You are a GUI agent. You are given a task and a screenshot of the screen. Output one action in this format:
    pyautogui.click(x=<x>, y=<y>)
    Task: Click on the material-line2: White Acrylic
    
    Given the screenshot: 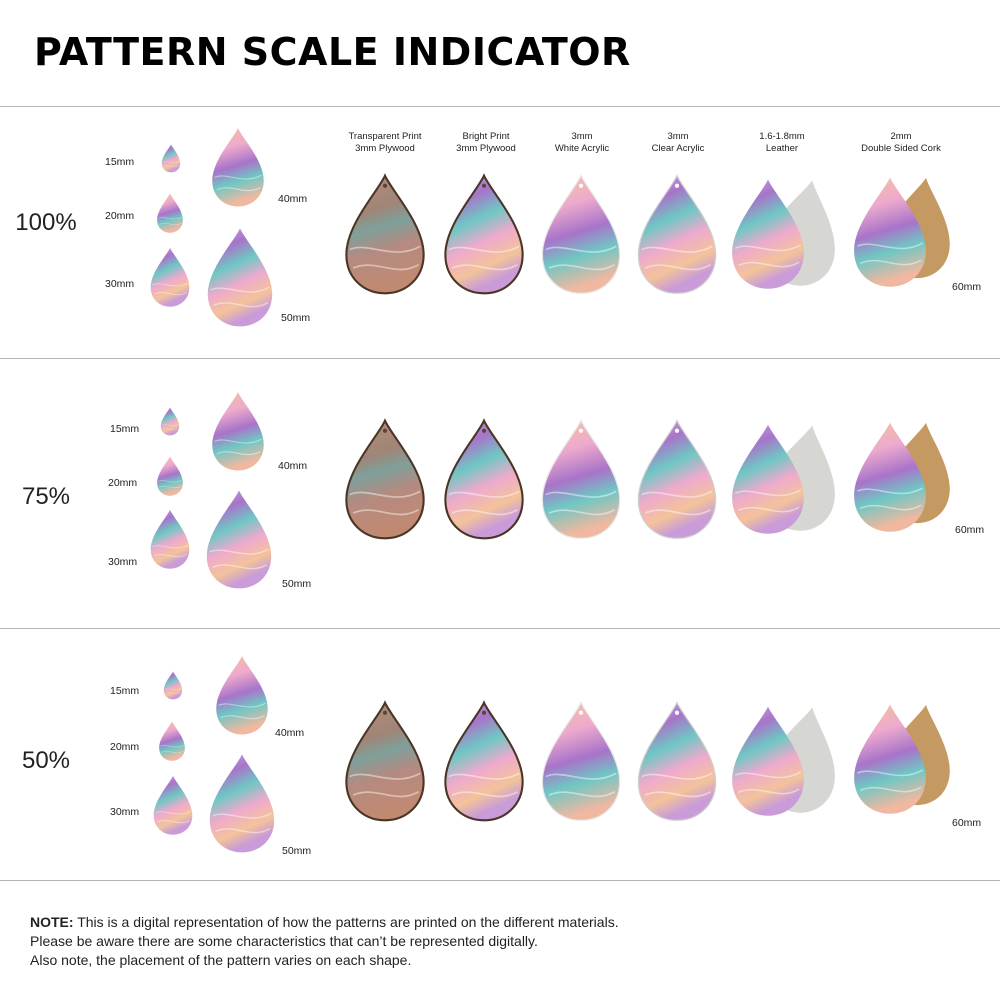 What is the action you would take?
    pyautogui.click(x=582, y=148)
    